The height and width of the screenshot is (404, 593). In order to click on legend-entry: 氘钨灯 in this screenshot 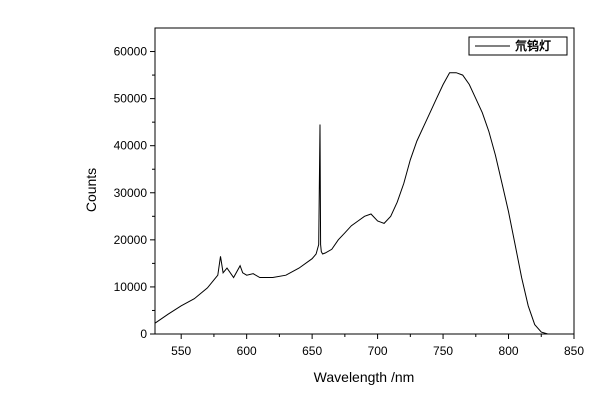, I will do `click(533, 45)`.